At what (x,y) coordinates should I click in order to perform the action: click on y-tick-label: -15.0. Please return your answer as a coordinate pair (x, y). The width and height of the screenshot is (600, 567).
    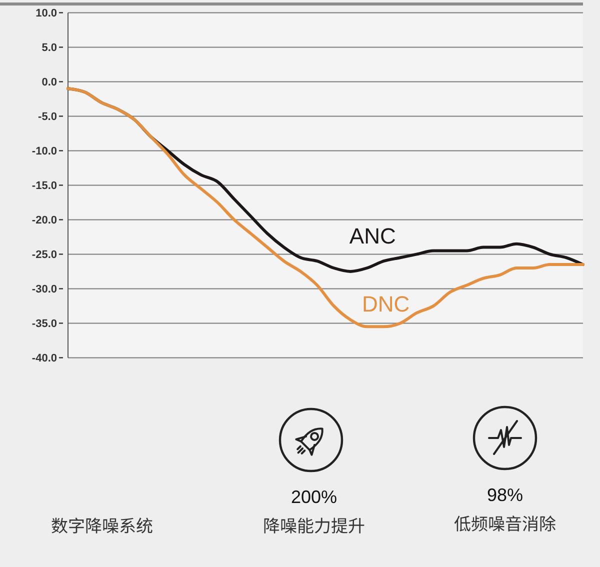
    Looking at the image, I should click on (44, 186).